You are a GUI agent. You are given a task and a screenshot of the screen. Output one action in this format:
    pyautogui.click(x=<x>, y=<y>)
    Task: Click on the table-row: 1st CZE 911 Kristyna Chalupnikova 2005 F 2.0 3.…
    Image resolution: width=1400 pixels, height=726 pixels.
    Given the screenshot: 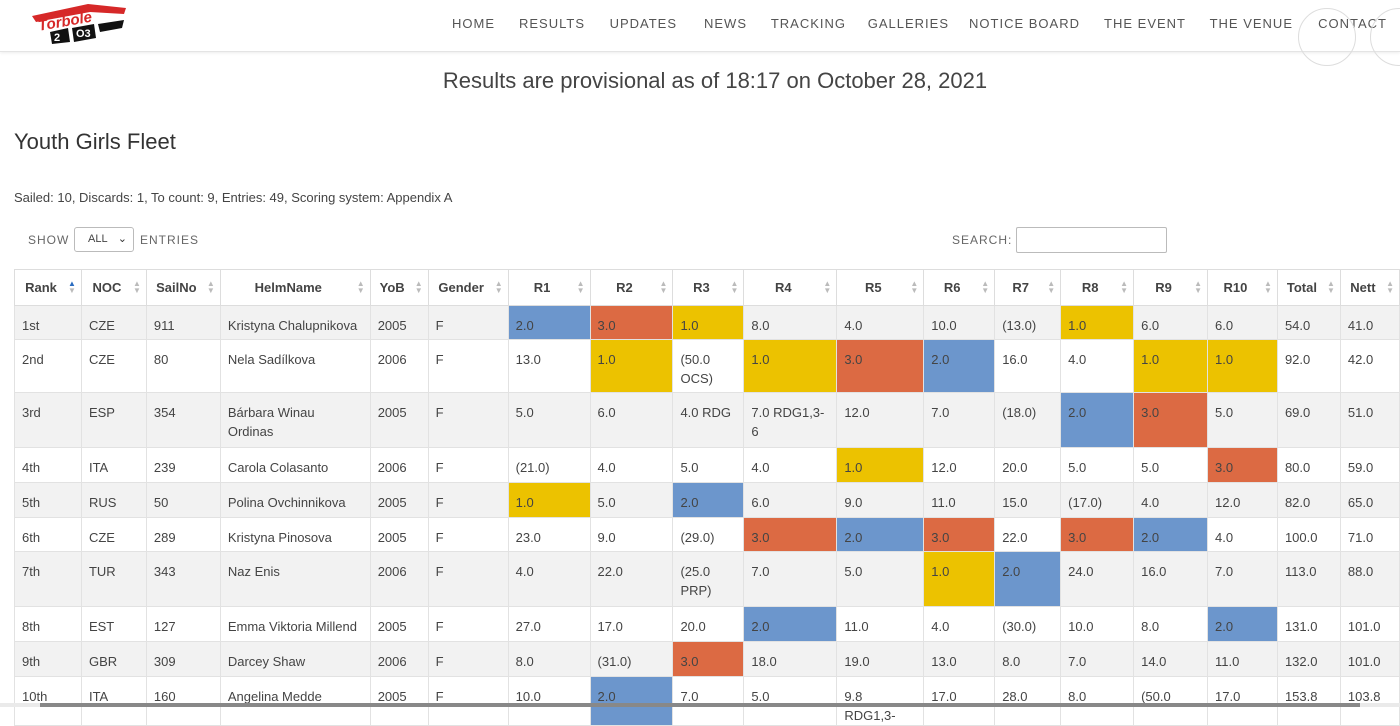 What is the action you would take?
    pyautogui.click(x=707, y=322)
    